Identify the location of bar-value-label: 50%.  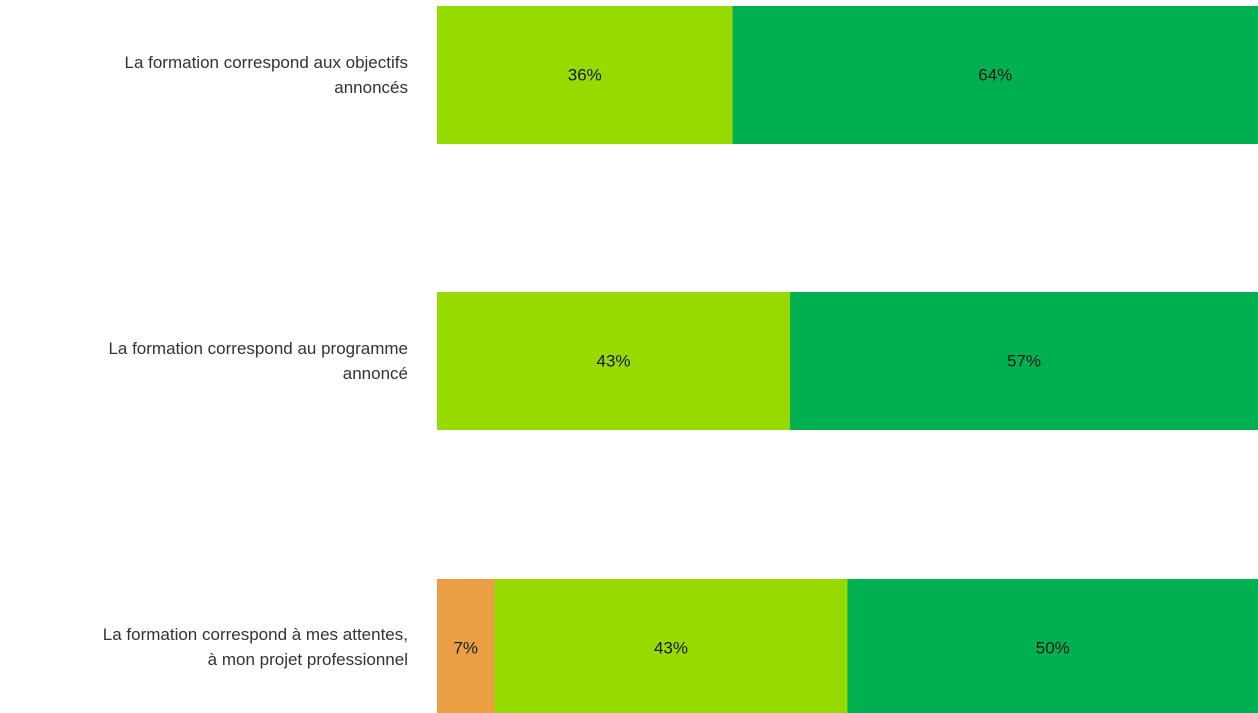
(1053, 648).